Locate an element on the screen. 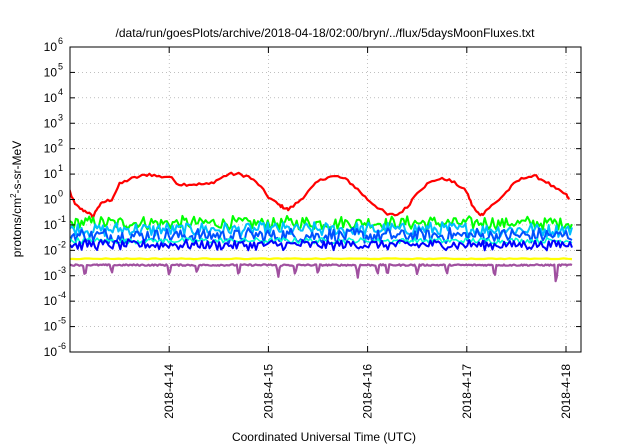 The image size is (640, 448). y-axis-label-rest: -s-sr-MeV is located at coordinates (17, 167).